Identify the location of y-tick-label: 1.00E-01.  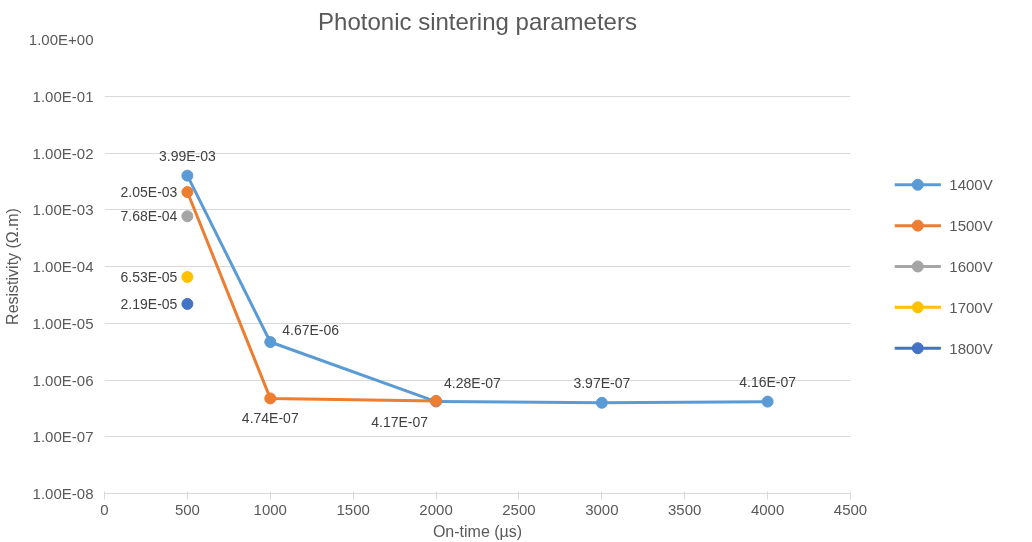
(63, 96).